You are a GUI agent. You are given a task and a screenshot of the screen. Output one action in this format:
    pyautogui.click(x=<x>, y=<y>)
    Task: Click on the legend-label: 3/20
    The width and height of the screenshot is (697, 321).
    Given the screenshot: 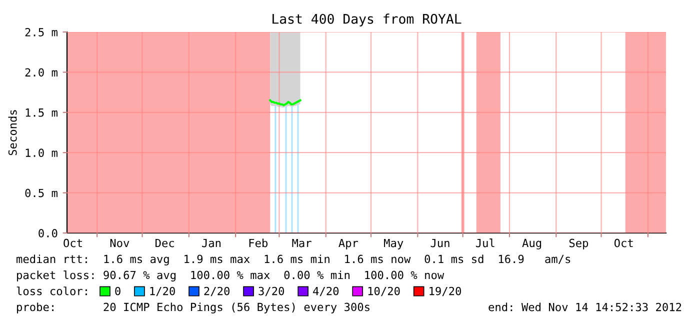 What is the action you would take?
    pyautogui.click(x=271, y=291)
    